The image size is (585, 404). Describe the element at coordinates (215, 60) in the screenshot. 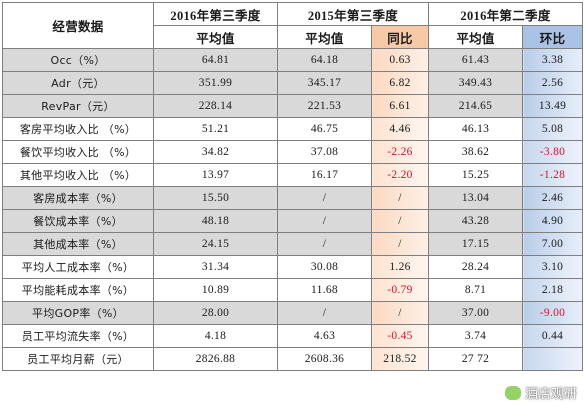

I see `cell-2016-q3: 64.81` at that location.